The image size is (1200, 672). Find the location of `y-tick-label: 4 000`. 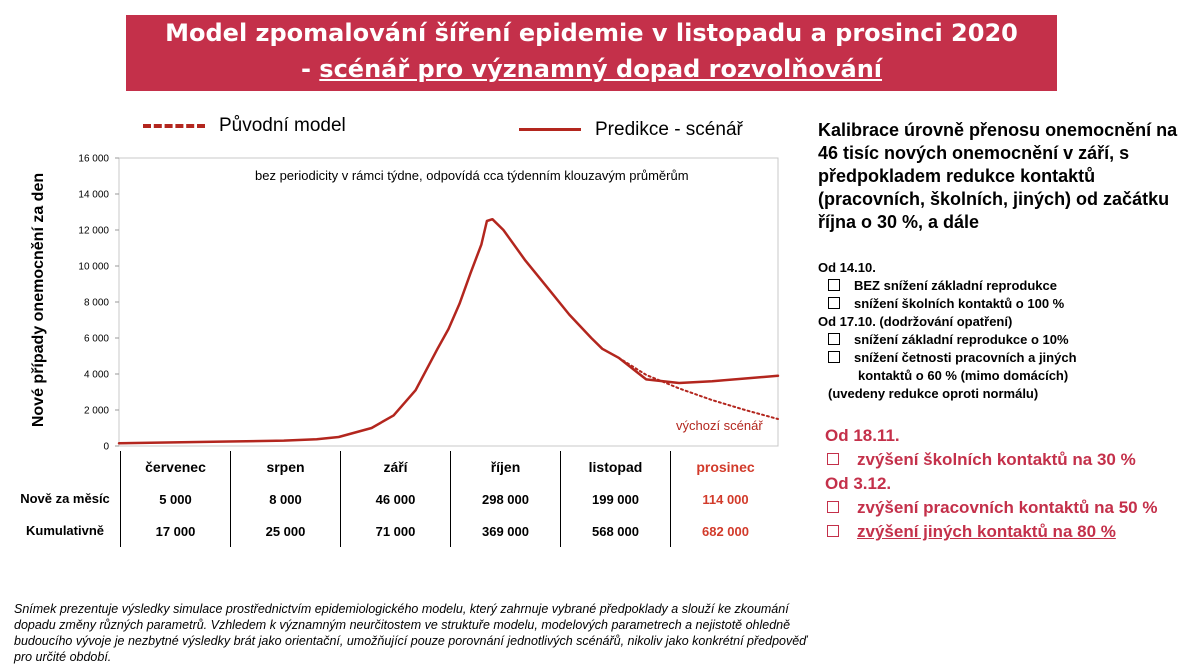

y-tick-label: 4 000 is located at coordinates (96, 375).